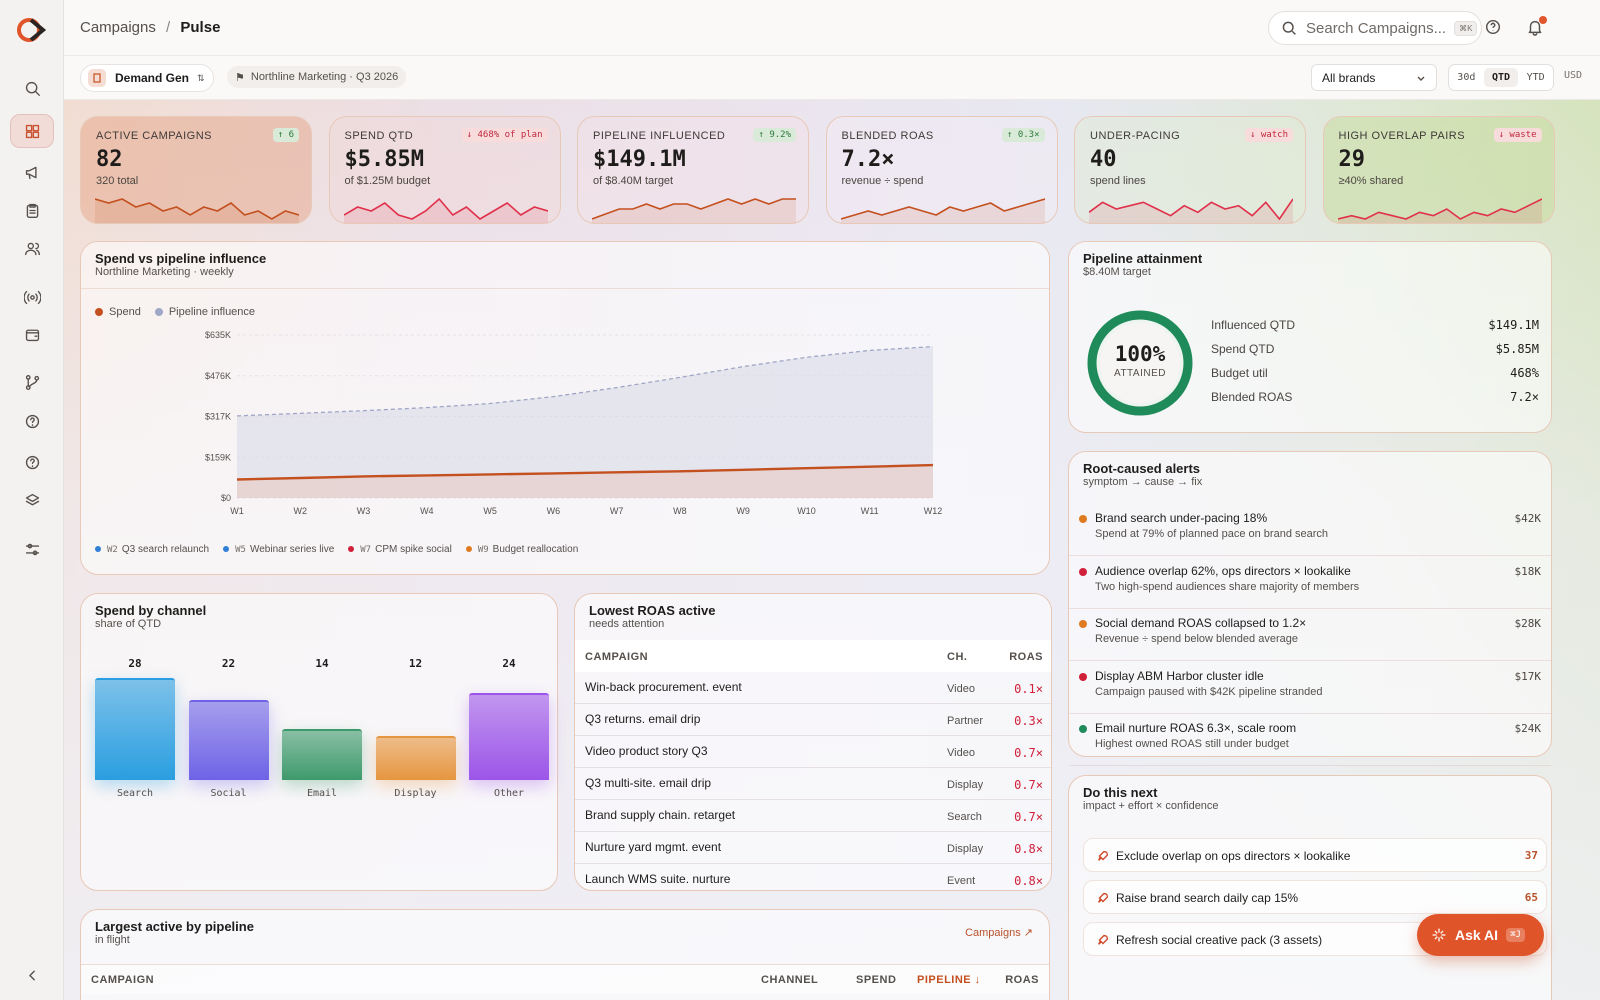  What do you see at coordinates (415, 663) in the screenshot?
I see `bar-value-label: 12` at bounding box center [415, 663].